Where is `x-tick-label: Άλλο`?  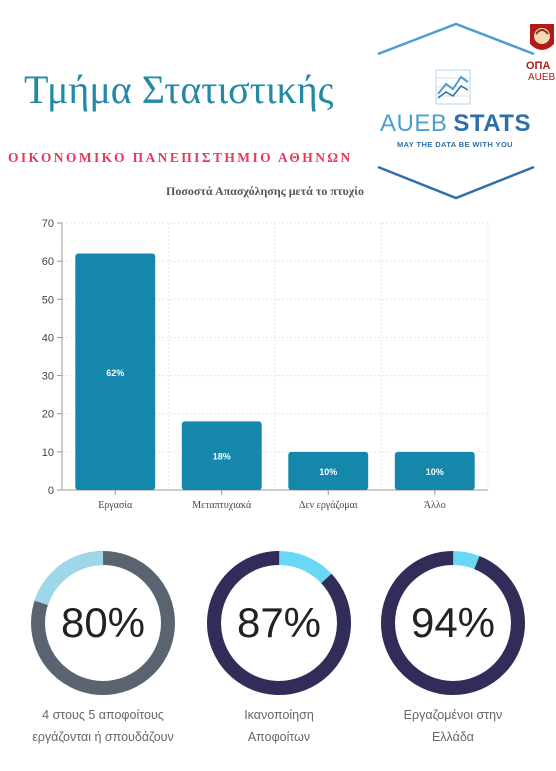 x-tick-label: Άλλο is located at coordinates (435, 505).